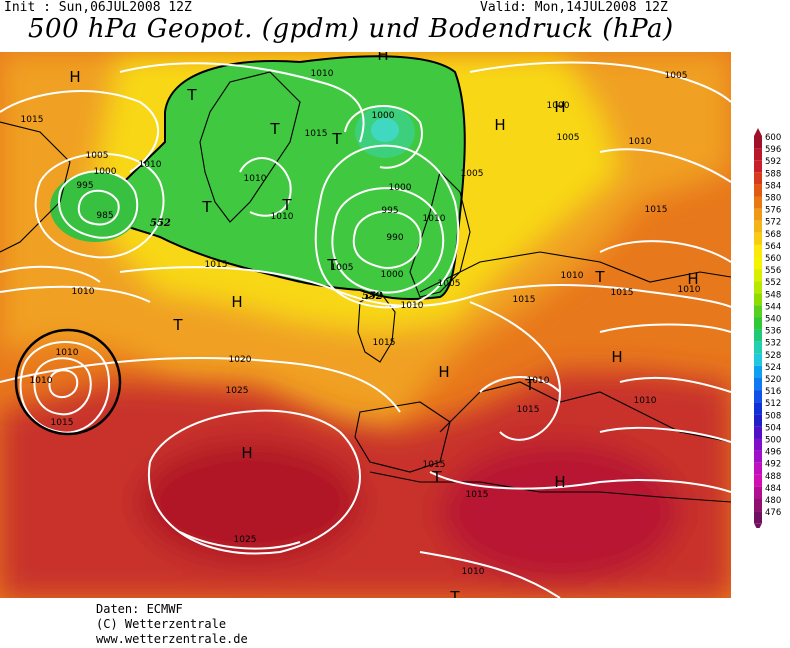 This screenshot has height=648, width=790. I want to click on coast-europe, so click(575, 272).